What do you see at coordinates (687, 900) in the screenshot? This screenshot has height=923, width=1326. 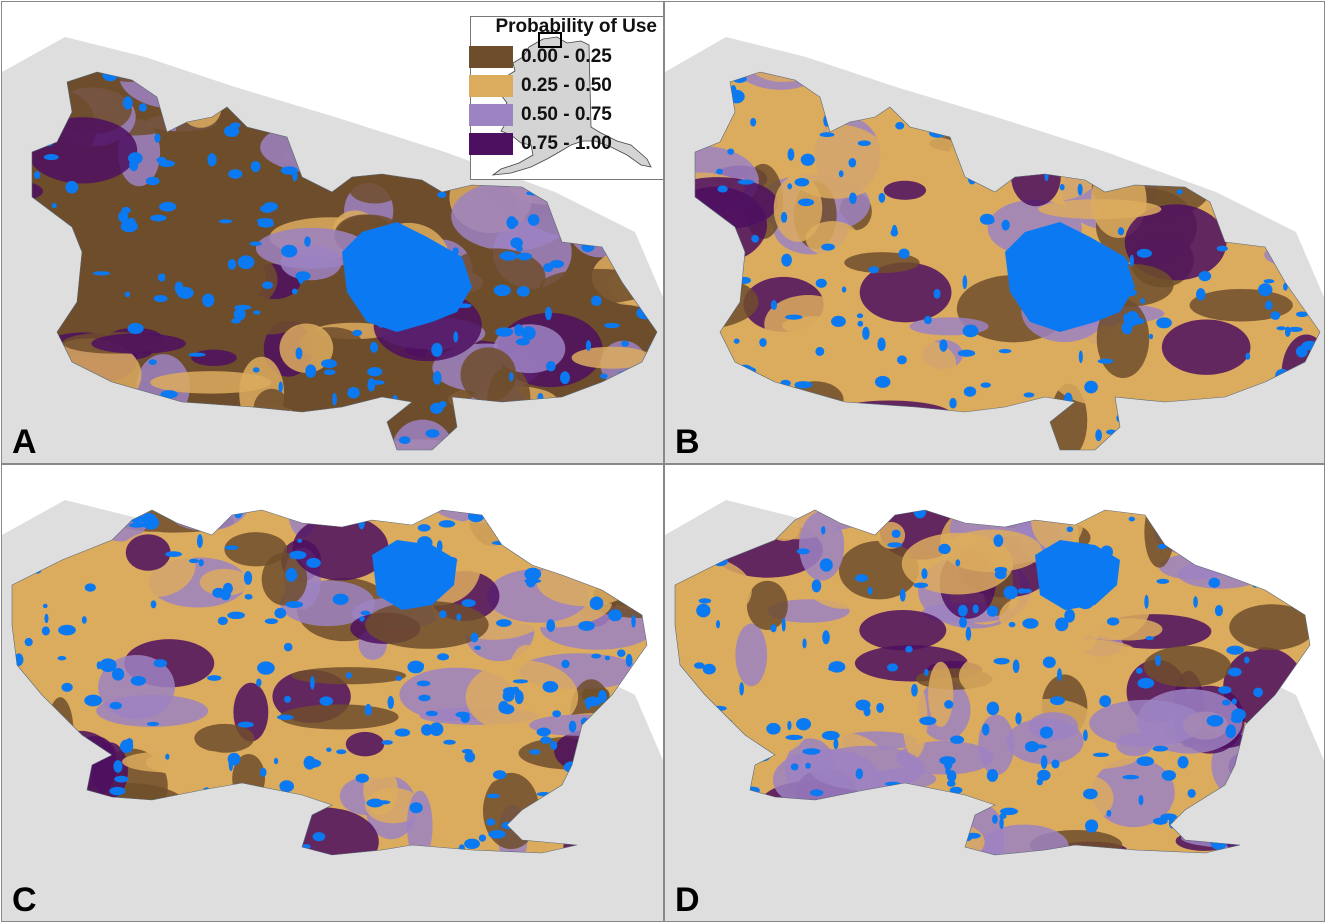 I see `panel-label-d: D` at bounding box center [687, 900].